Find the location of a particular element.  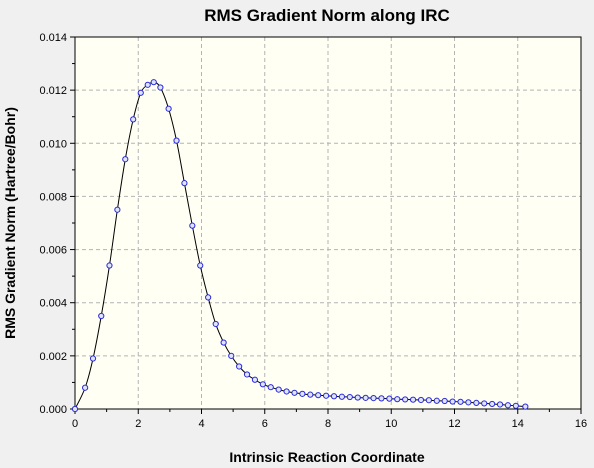

y-tick-label: 0.006 is located at coordinates (53, 251).